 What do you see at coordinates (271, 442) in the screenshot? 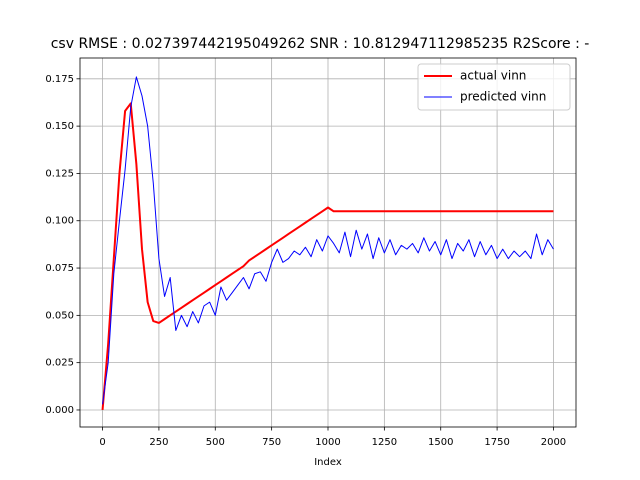
I see `x-tick-label: 750` at bounding box center [271, 442].